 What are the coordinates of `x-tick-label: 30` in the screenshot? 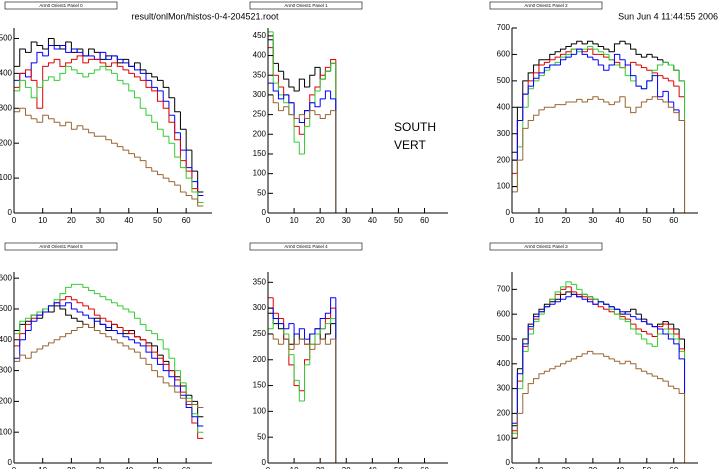 It's located at (592, 220).